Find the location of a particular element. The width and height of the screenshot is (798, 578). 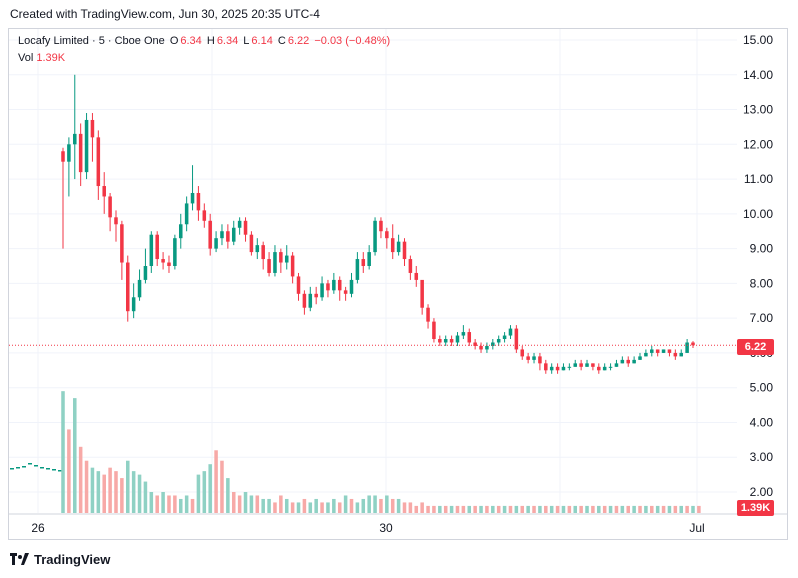

legend-close-label: C is located at coordinates (281, 41).